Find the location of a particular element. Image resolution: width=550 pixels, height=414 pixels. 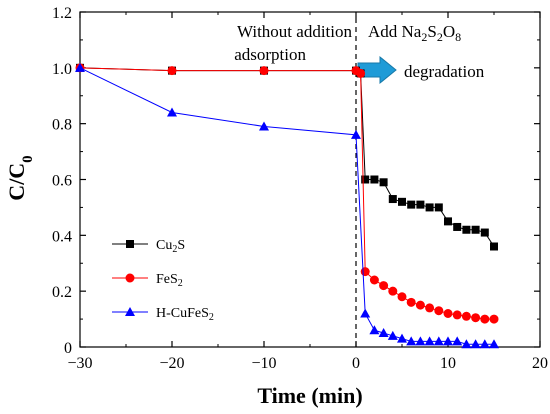

legend-label-tail: S is located at coordinates (181, 245).